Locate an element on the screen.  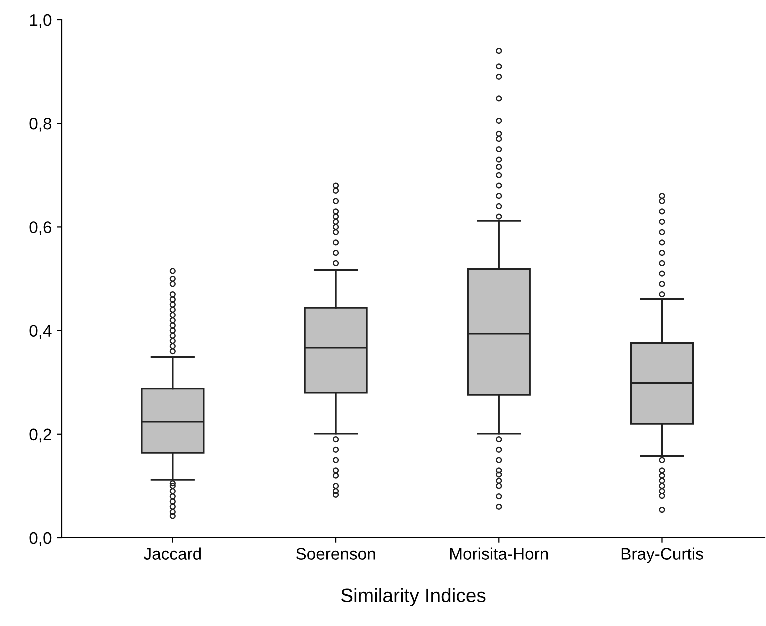
y-tick-label: 0,0 is located at coordinates (41, 539).